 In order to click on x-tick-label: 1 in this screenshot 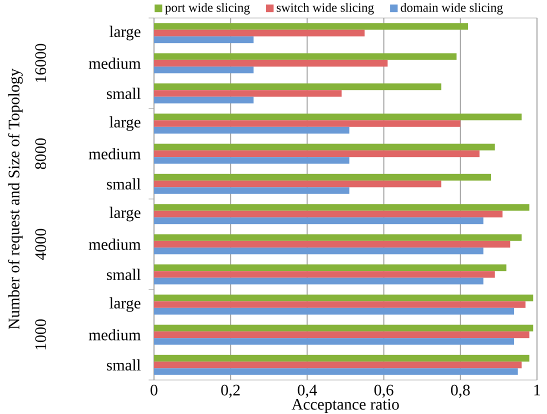, I will do `click(537, 390)`.